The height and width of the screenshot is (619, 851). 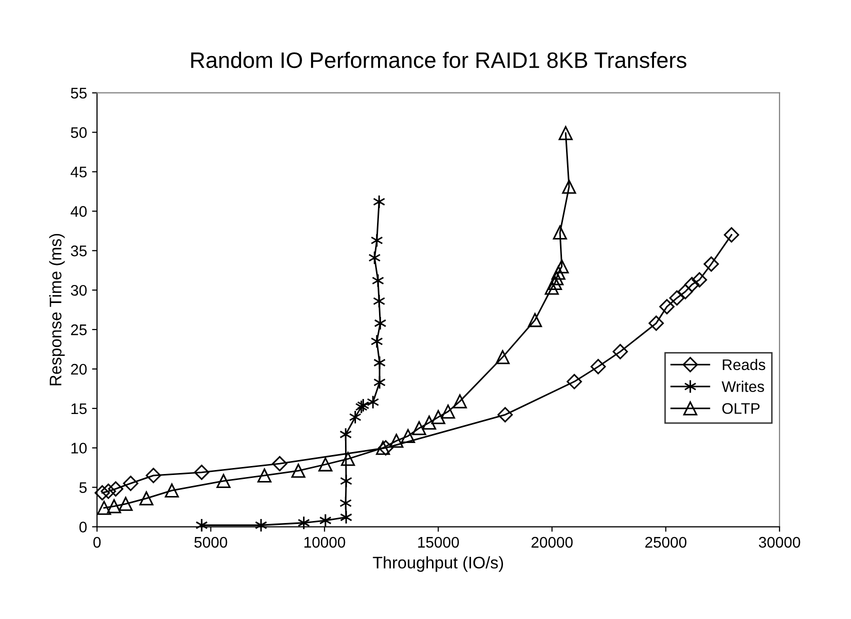 What do you see at coordinates (83, 527) in the screenshot?
I see `y-tick-label: 0` at bounding box center [83, 527].